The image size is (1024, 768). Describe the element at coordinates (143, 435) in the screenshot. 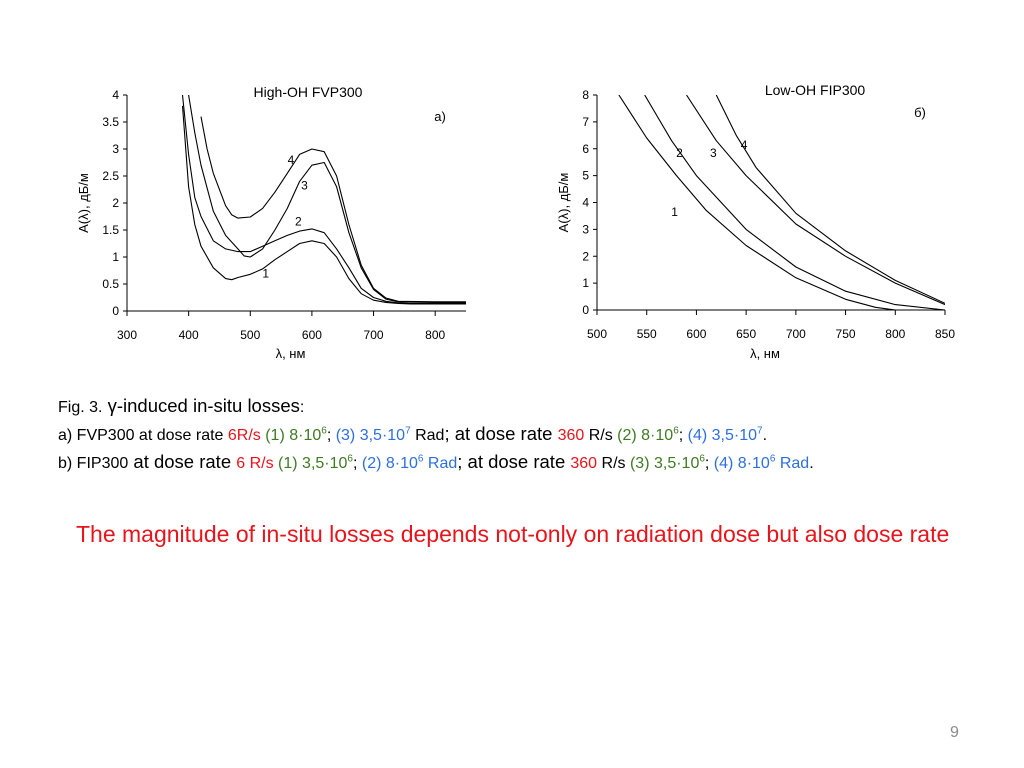

I see `caption-segment: a) FVP300 at dose rate` at that location.